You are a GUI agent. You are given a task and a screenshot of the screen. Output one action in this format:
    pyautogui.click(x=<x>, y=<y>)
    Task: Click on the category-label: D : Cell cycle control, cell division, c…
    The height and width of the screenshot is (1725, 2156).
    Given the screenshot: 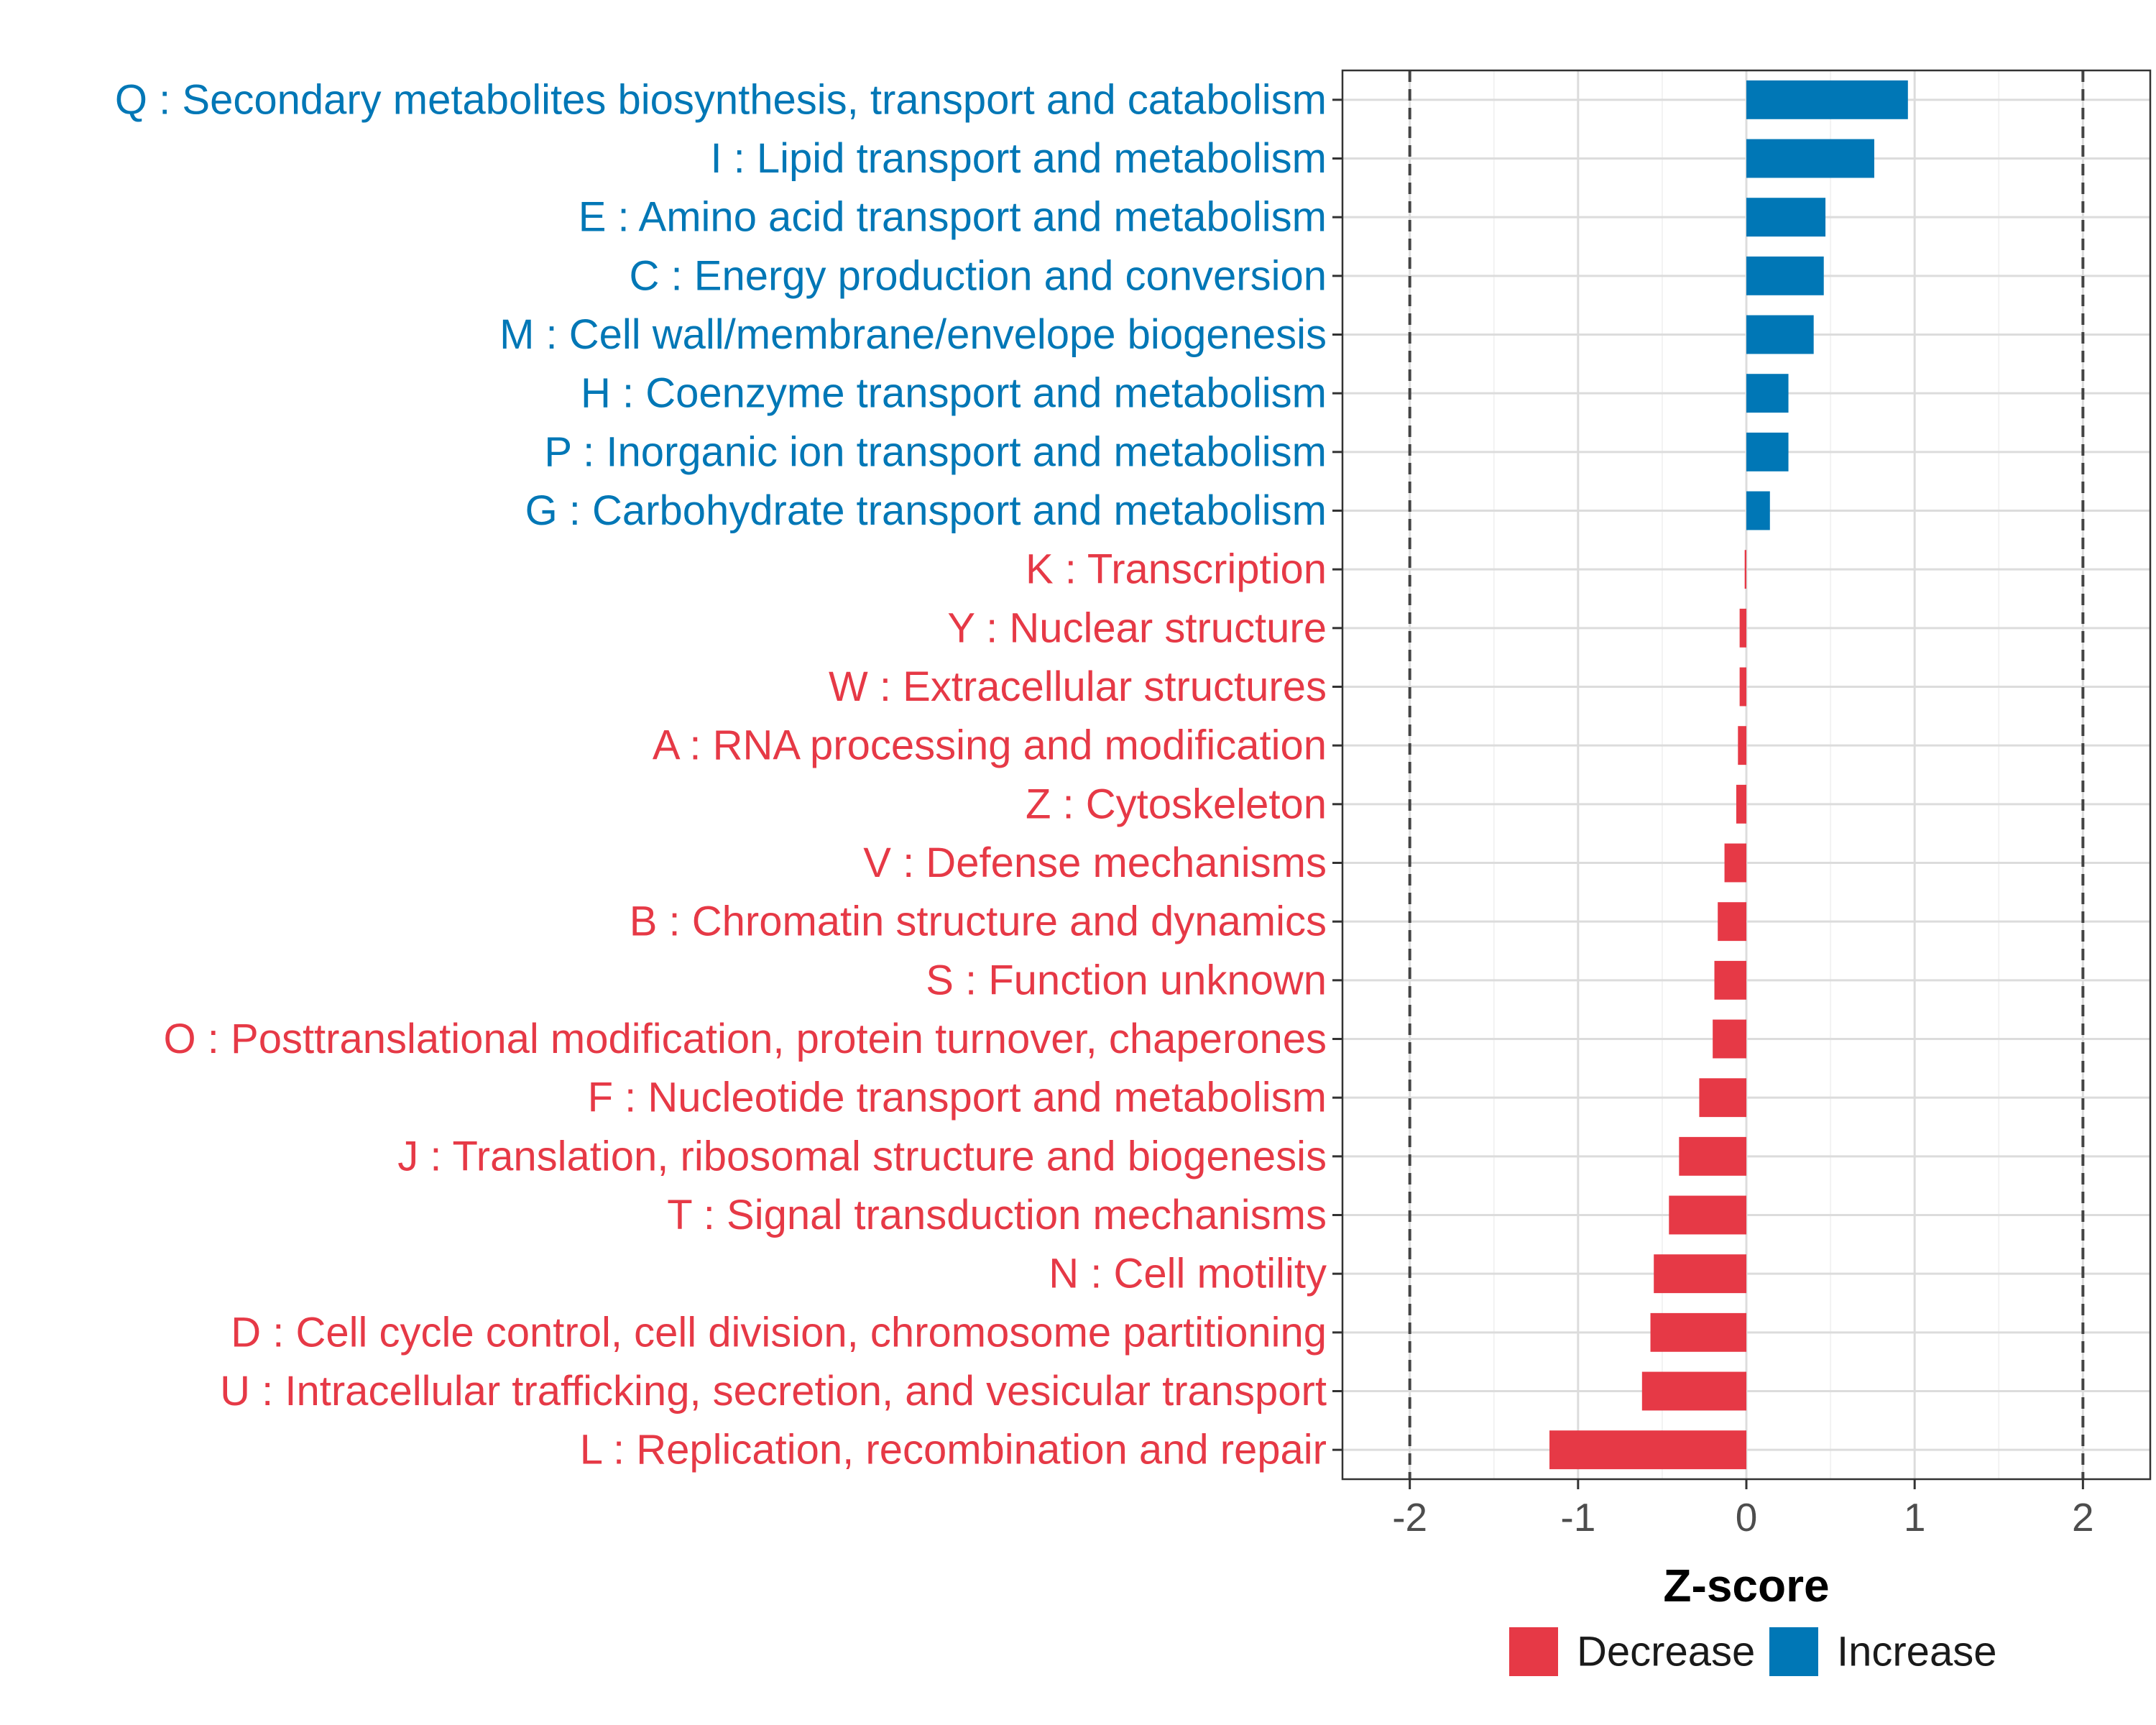 What is the action you would take?
    pyautogui.click(x=779, y=1332)
    